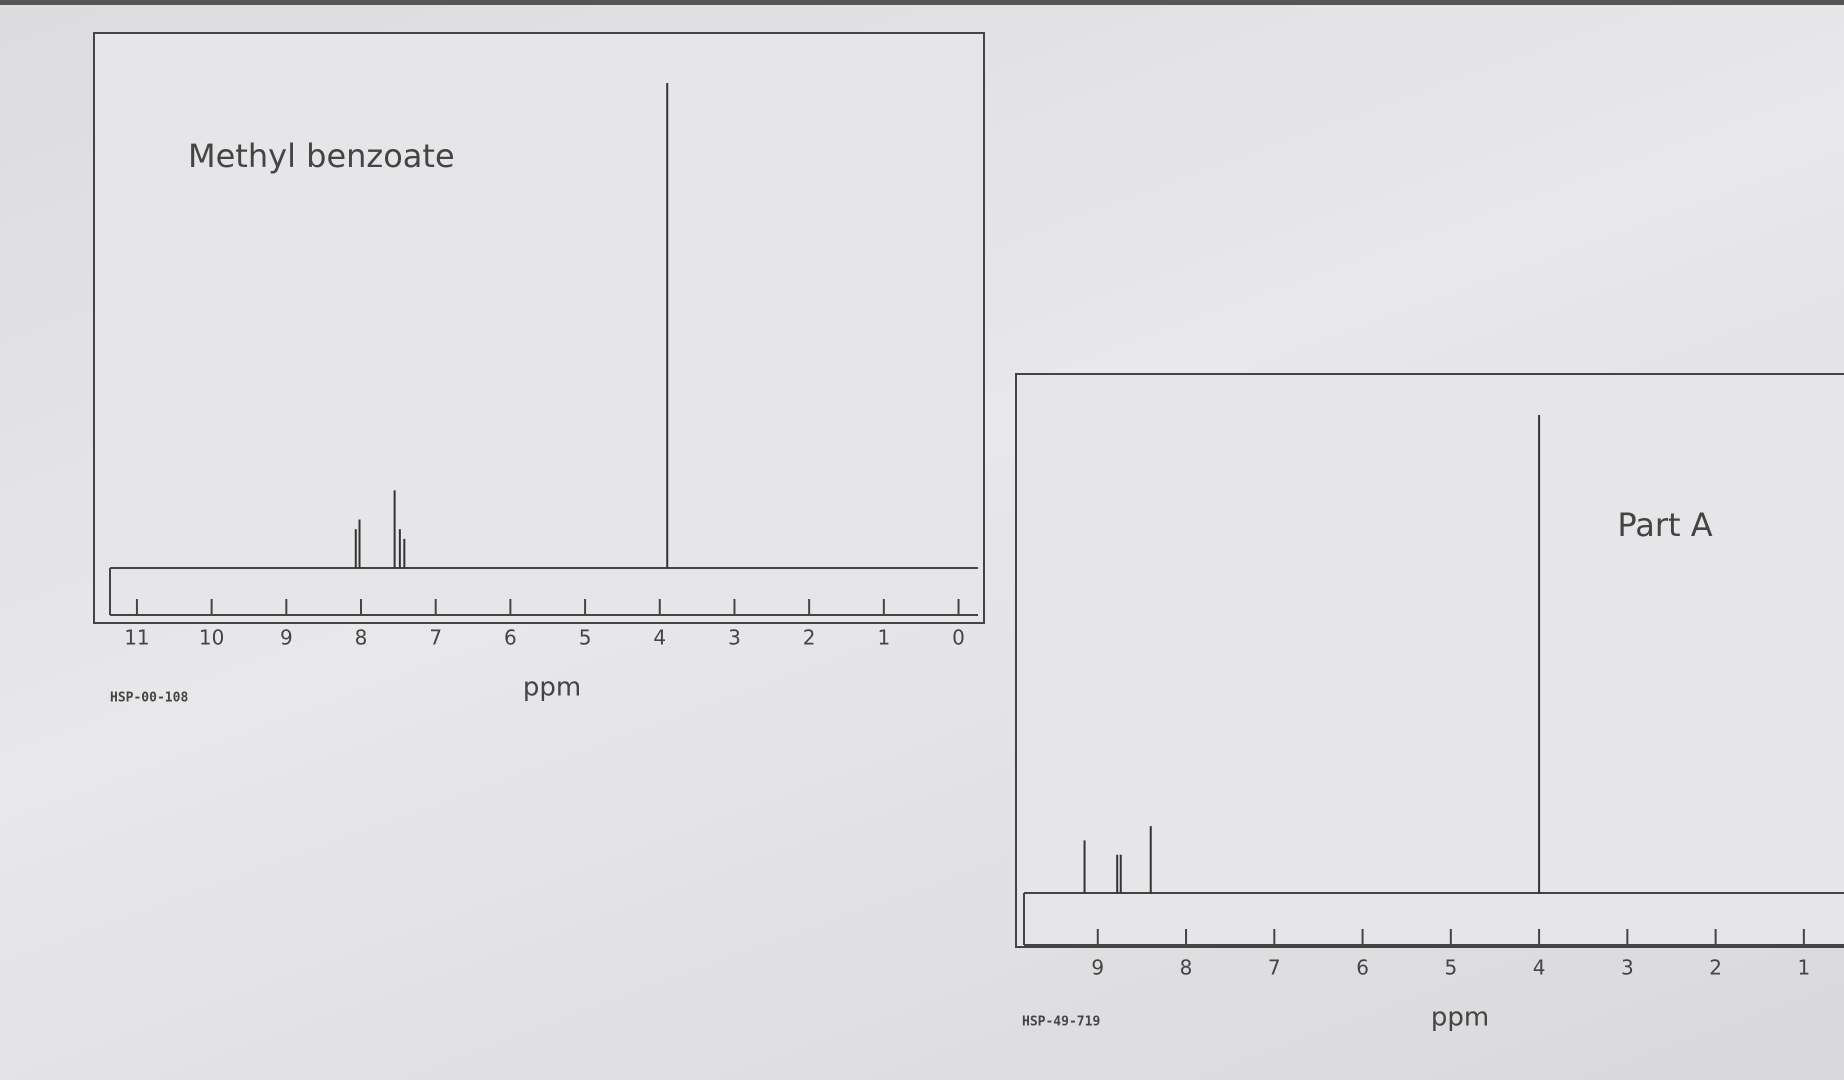 The image size is (1844, 1080). I want to click on spectrum-code: HSP-00-108, so click(149, 698).